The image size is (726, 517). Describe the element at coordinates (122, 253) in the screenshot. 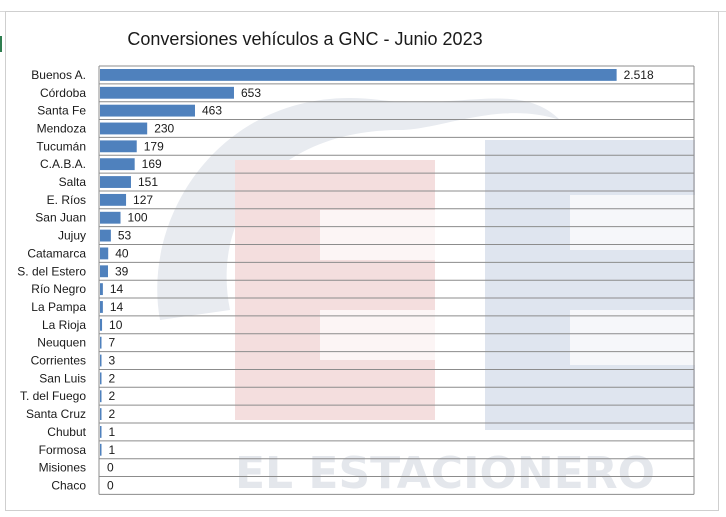

I see `data-label: 40` at that location.